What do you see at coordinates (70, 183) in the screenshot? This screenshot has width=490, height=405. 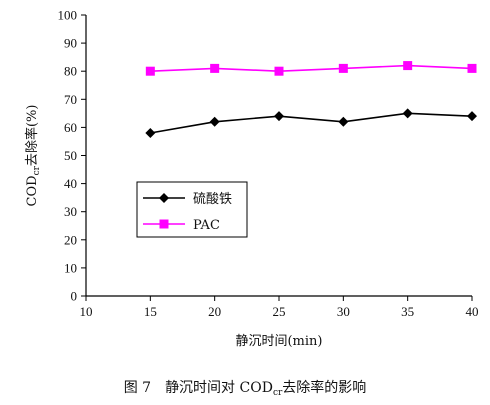 I see `y-tick-label: 40` at bounding box center [70, 183].